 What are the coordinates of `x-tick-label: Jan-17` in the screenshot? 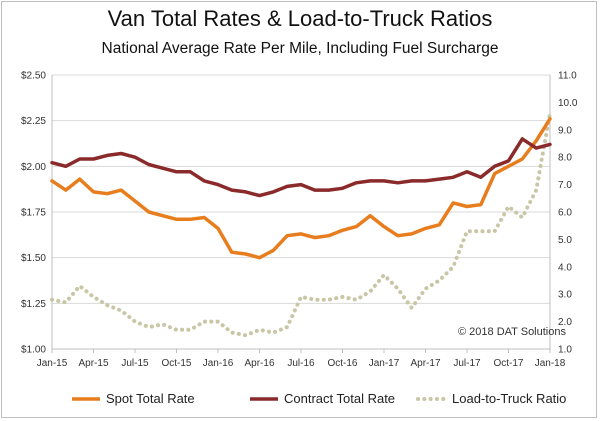 It's located at (384, 363).